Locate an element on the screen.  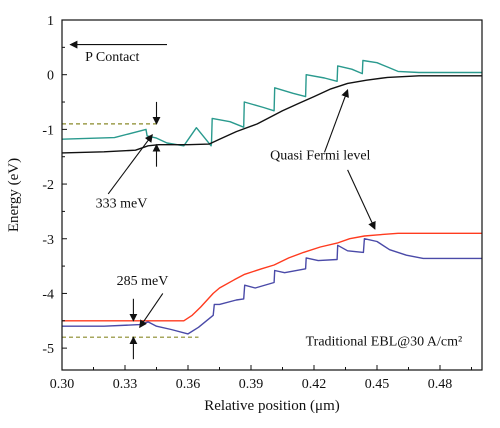
x-tick-label: 0.30 is located at coordinates (62, 384).